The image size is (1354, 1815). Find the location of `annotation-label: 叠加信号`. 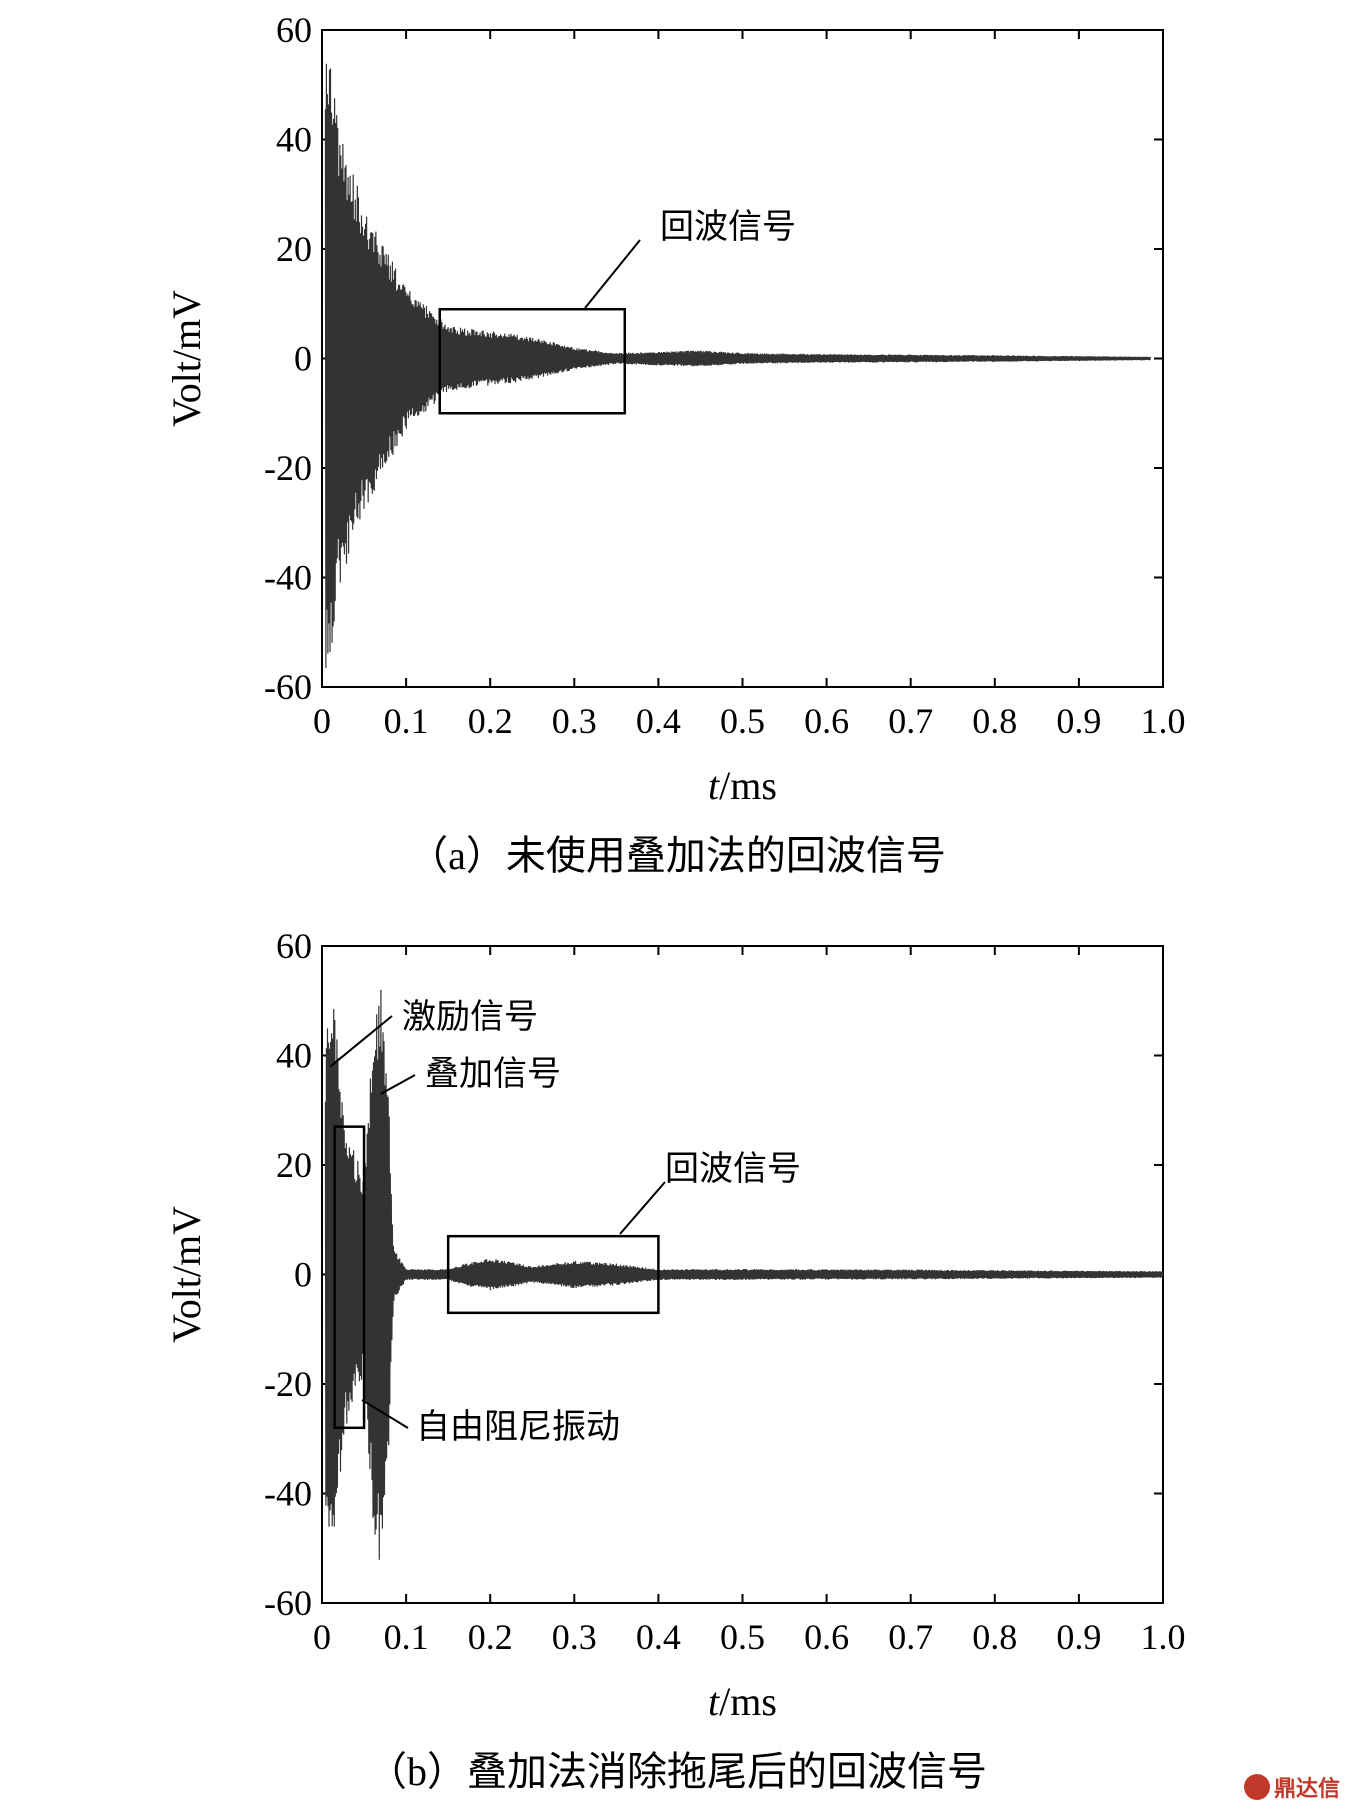

annotation-label: 叠加信号 is located at coordinates (493, 1074).